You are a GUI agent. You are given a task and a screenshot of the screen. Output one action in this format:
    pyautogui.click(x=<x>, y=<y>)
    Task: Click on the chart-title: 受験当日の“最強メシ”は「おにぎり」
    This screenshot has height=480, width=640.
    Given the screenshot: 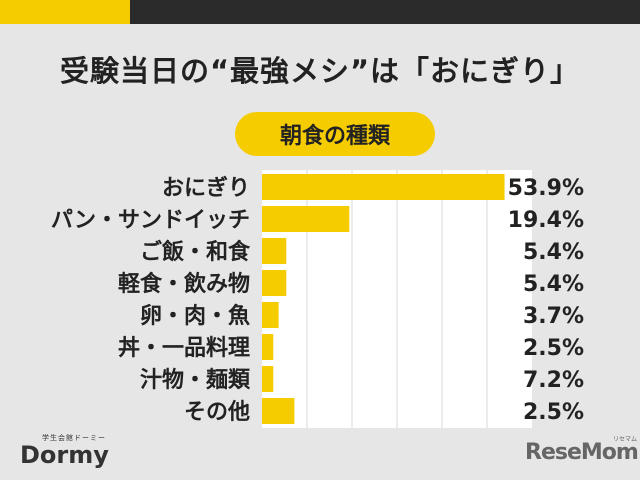 What is the action you would take?
    pyautogui.click(x=320, y=71)
    